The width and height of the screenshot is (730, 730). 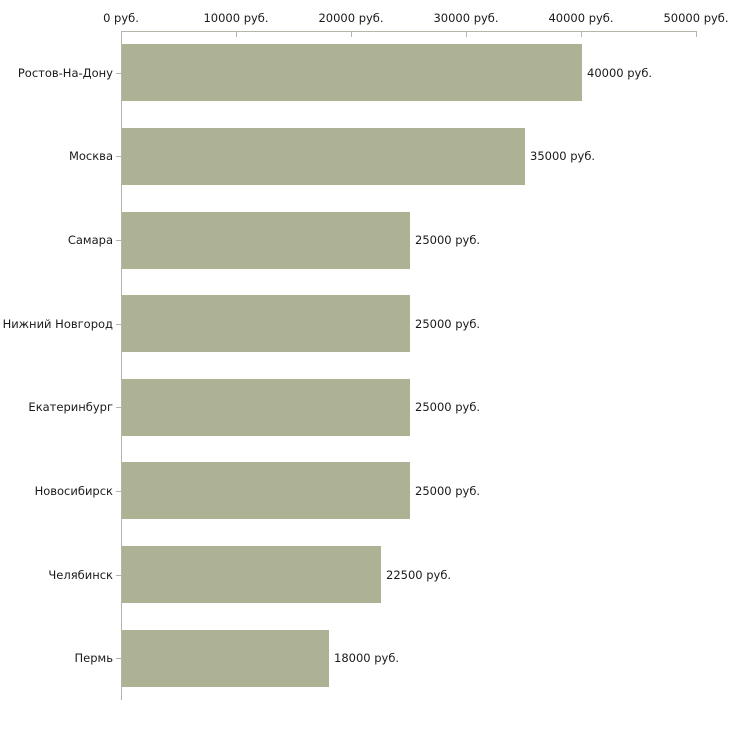 I want to click on x-axis-tick-label: 30000 руб., so click(x=466, y=18).